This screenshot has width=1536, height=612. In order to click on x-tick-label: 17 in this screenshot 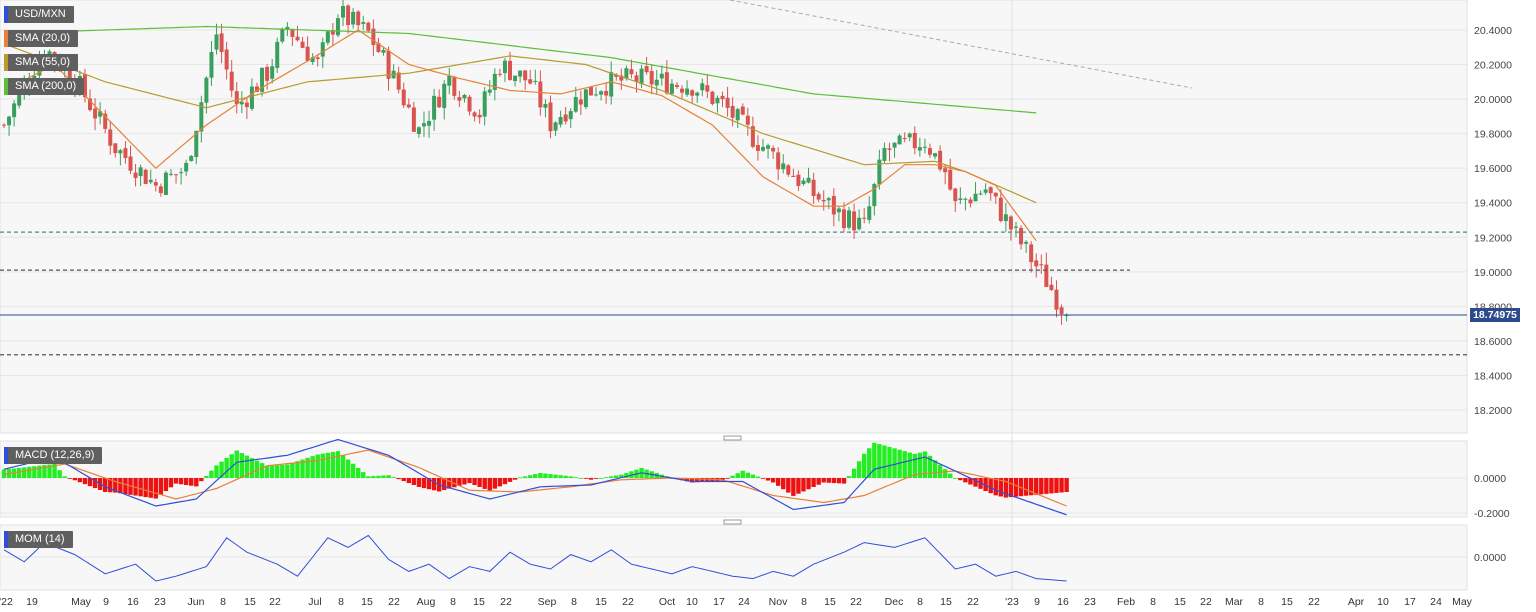, I will do `click(719, 602)`.